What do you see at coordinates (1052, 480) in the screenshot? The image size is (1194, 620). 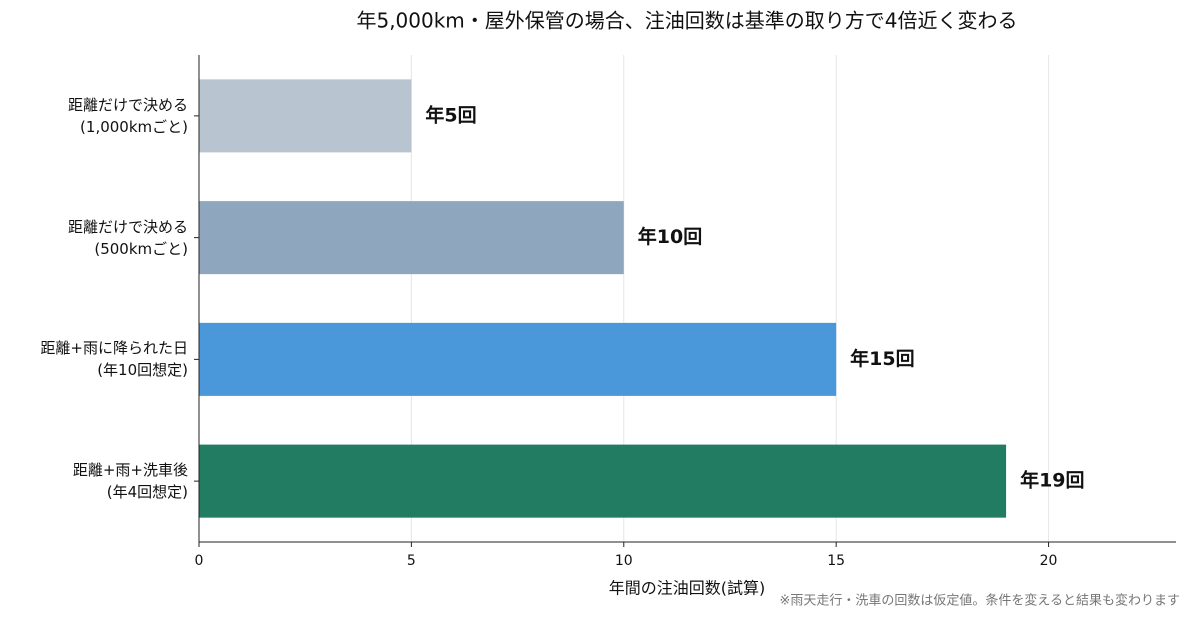 I see `value-label: 年19回` at bounding box center [1052, 480].